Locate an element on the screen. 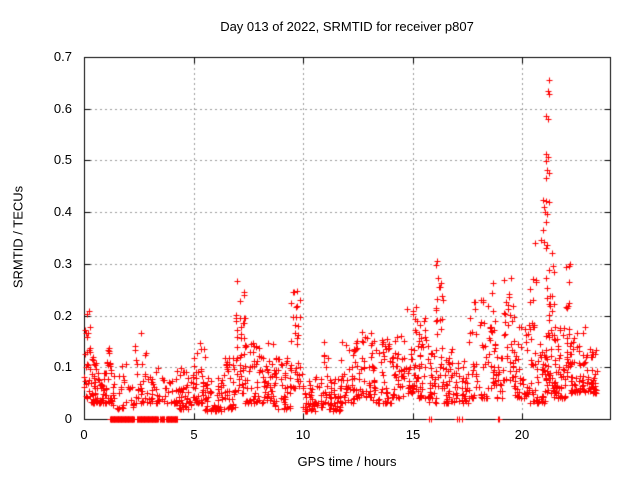  y-tick-label: 0.1 is located at coordinates (62, 366).